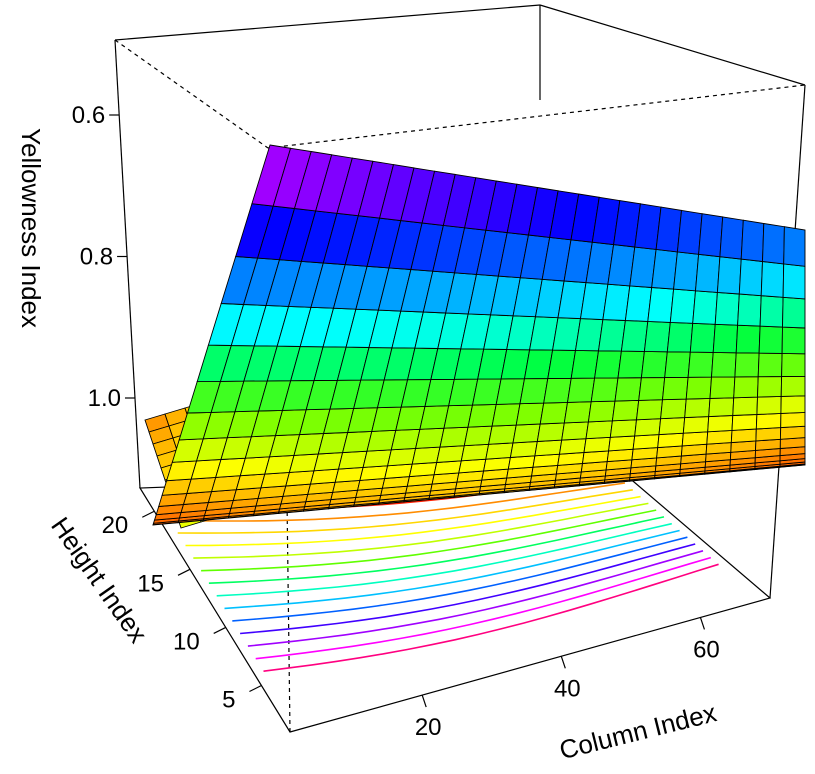 This screenshot has width=815, height=774. I want to click on x-tick-mark, so click(702, 623).